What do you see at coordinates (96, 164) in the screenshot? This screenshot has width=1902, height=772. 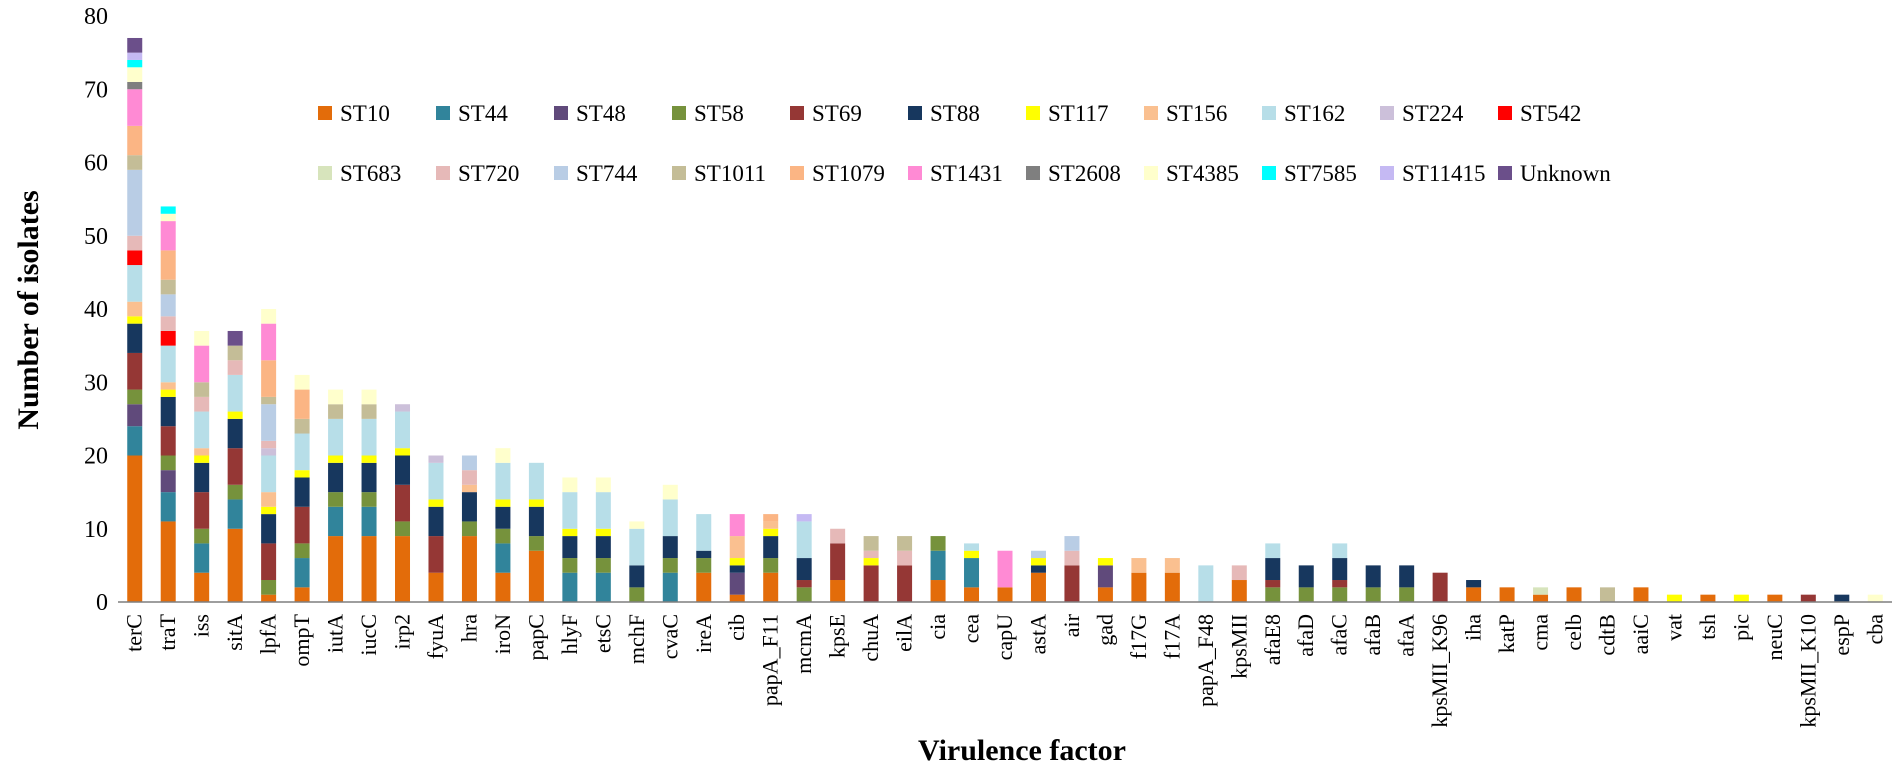 I see `y-tick-label: 60` at bounding box center [96, 164].